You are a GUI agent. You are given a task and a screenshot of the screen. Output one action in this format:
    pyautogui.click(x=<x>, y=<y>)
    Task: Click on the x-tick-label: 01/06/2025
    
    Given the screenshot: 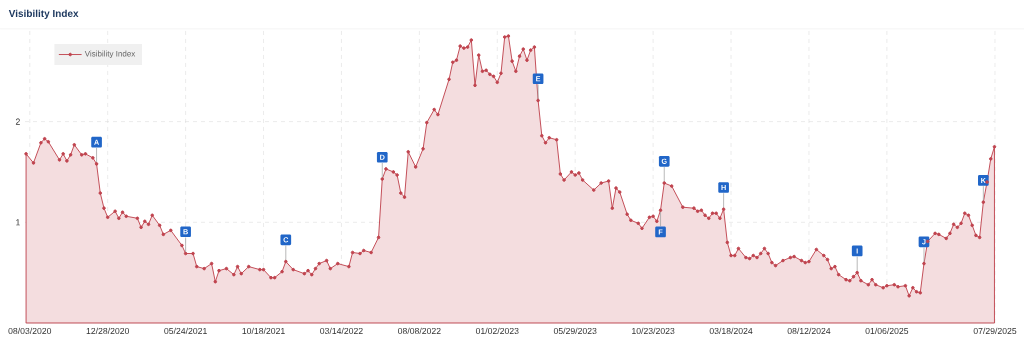 What is the action you would take?
    pyautogui.click(x=887, y=331)
    